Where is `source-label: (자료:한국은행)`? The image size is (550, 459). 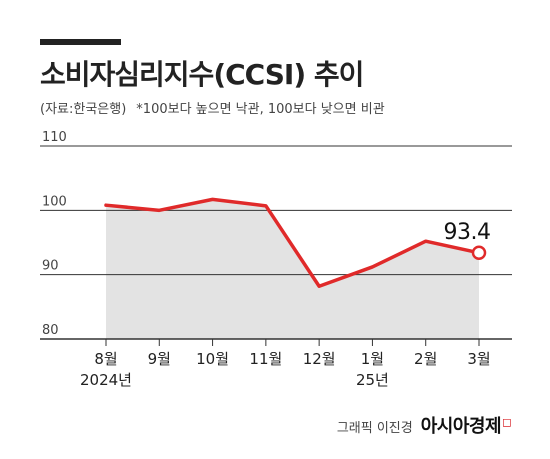 source-label: (자료:한국은행) is located at coordinates (83, 109).